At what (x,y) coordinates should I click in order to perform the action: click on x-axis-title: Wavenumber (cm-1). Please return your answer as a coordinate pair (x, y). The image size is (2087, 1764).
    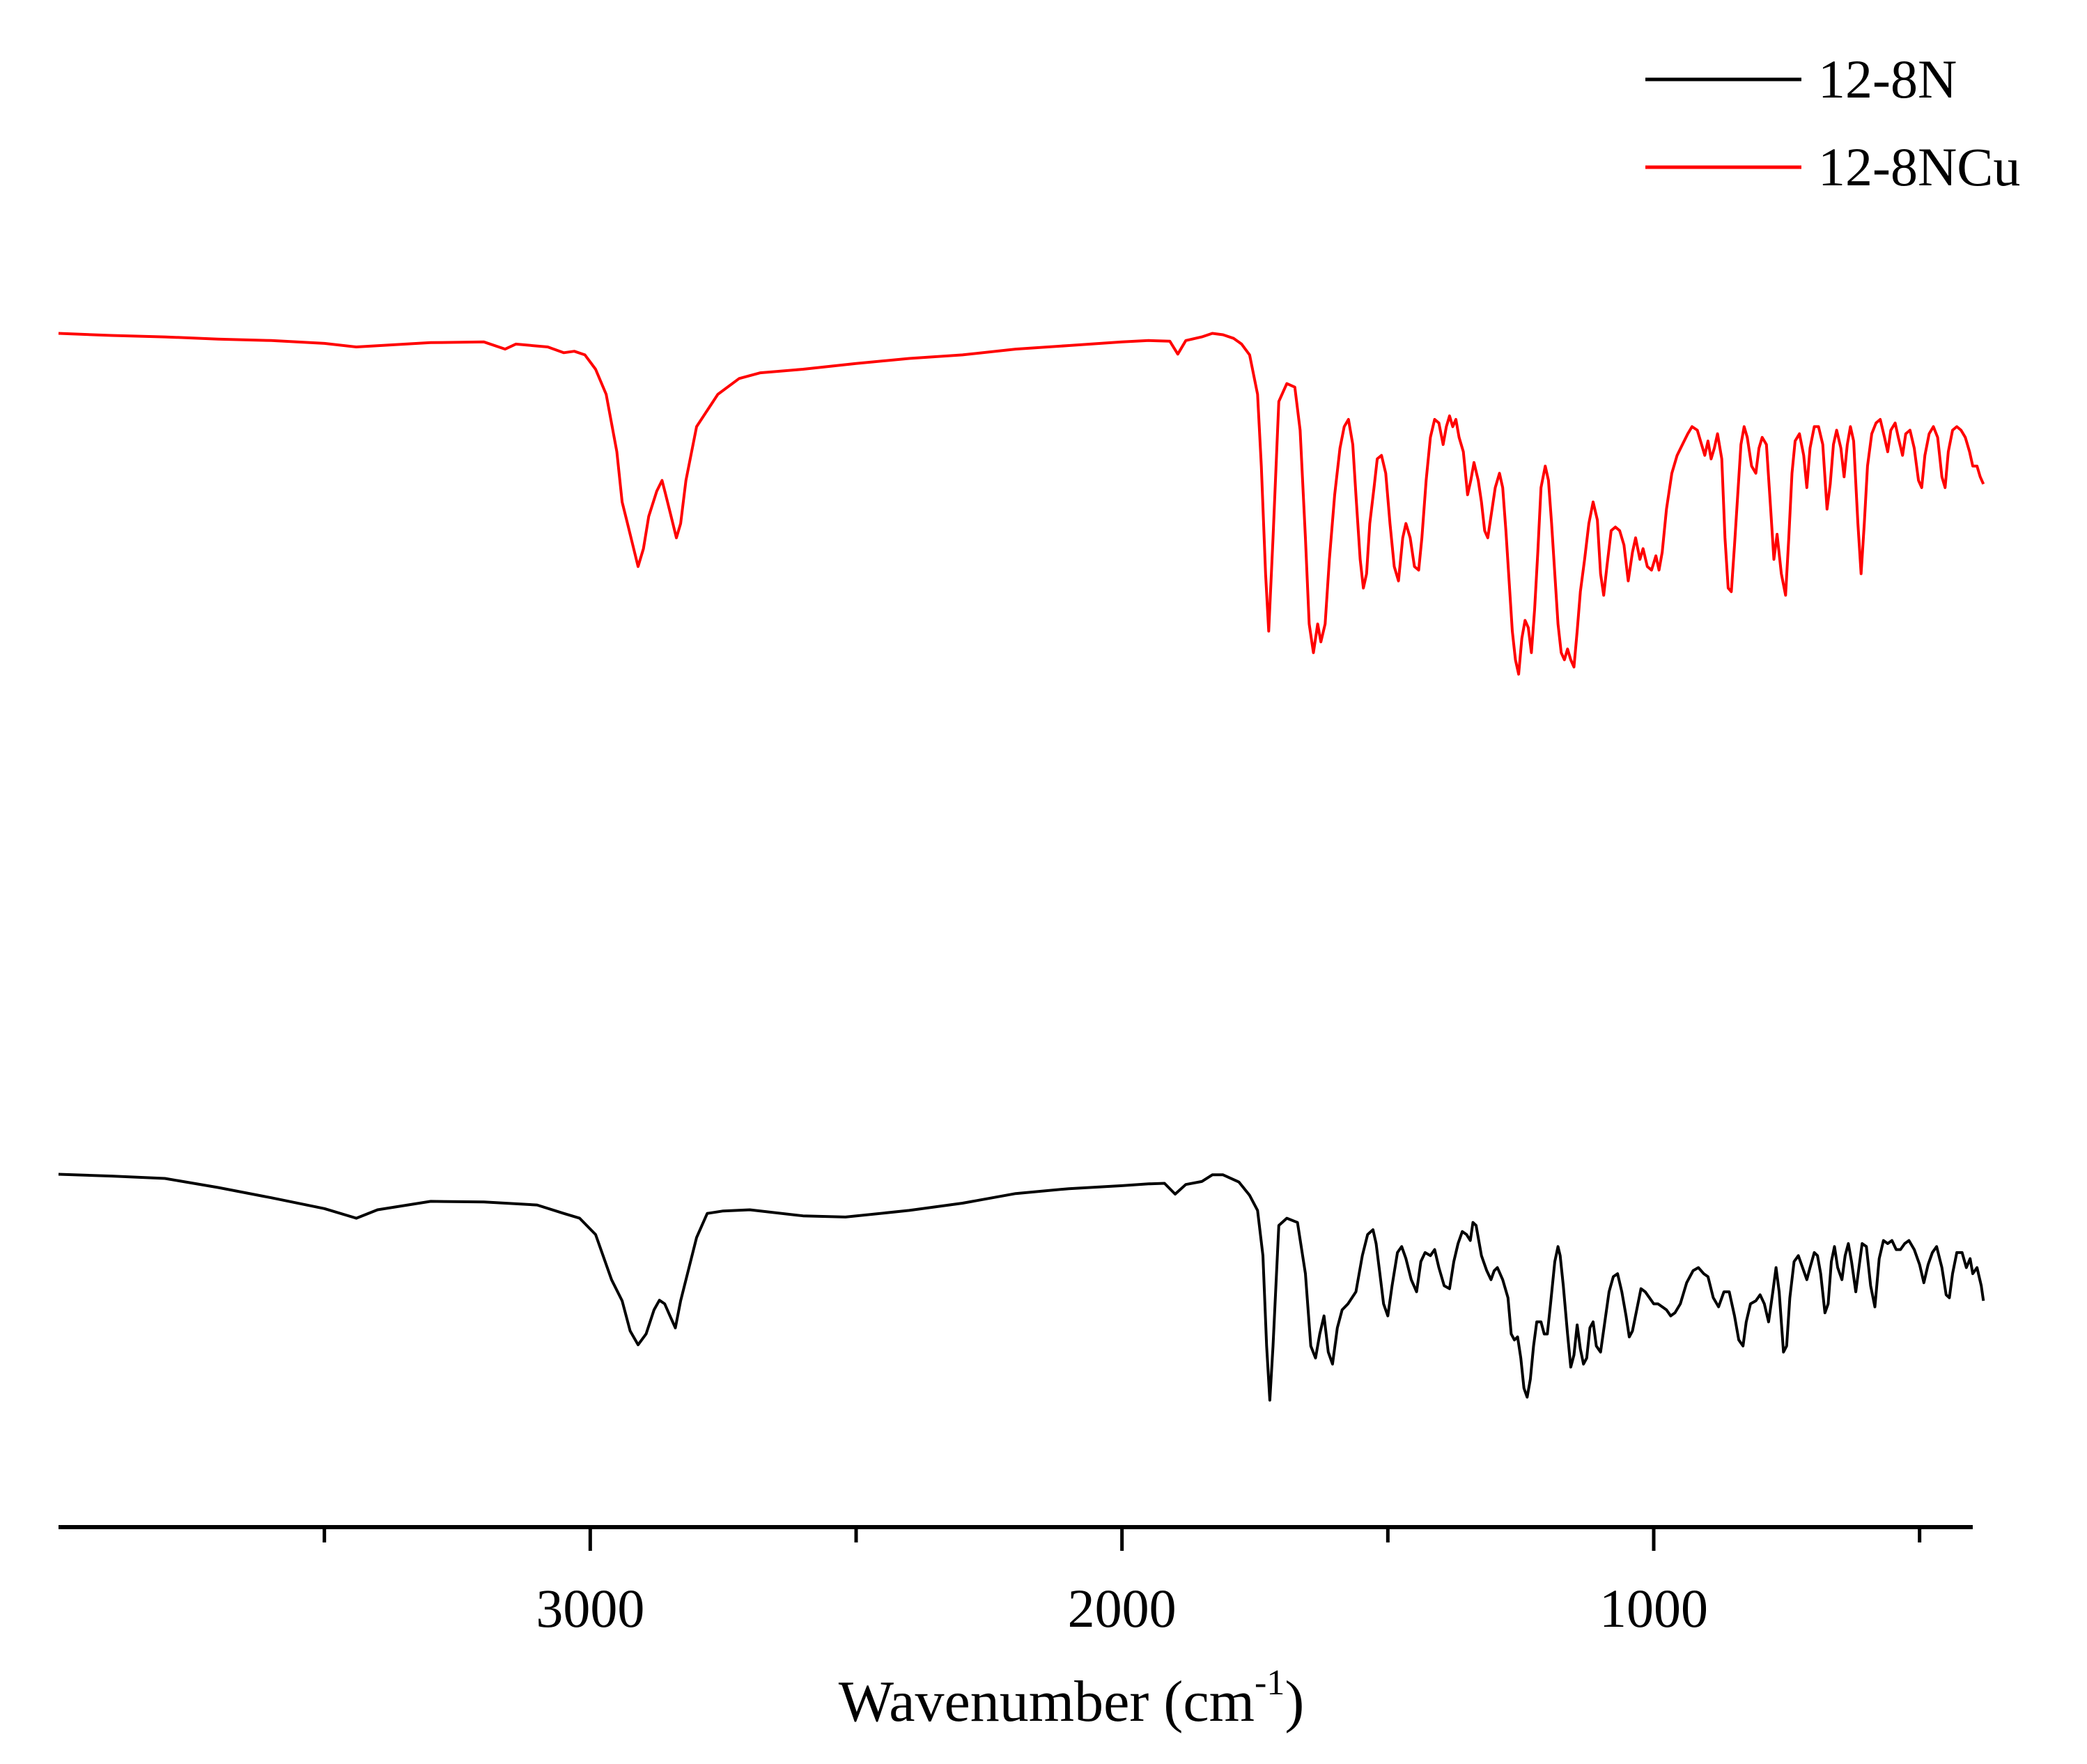
    Looking at the image, I should click on (1072, 1698).